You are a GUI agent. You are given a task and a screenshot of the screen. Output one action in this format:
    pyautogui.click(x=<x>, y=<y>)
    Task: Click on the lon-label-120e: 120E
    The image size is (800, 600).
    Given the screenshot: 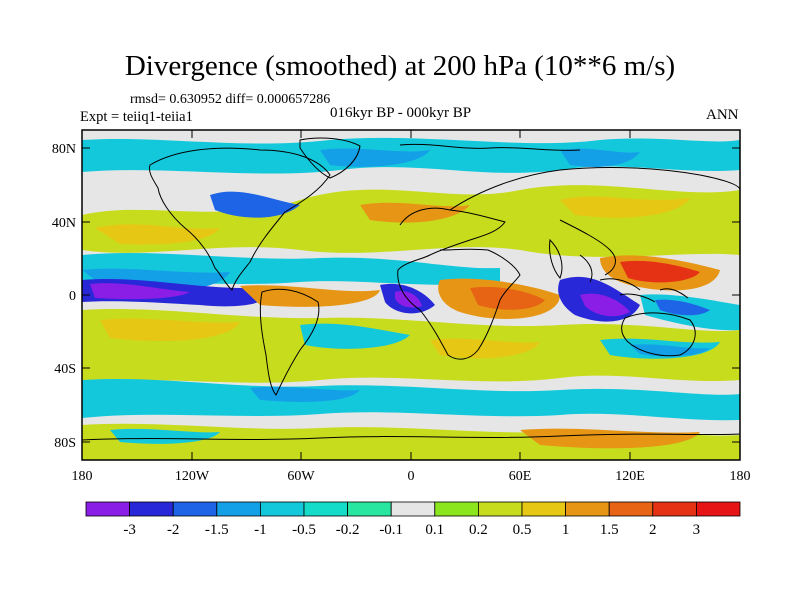 What is the action you would take?
    pyautogui.click(x=630, y=476)
    